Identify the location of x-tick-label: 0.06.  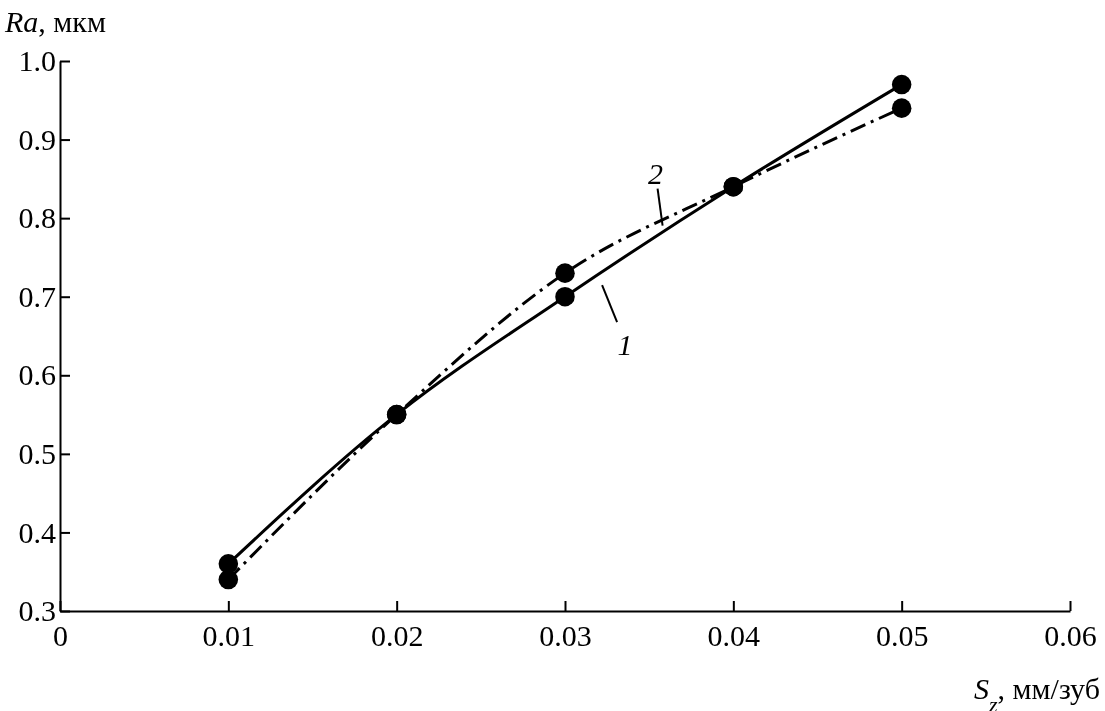
(1070, 636).